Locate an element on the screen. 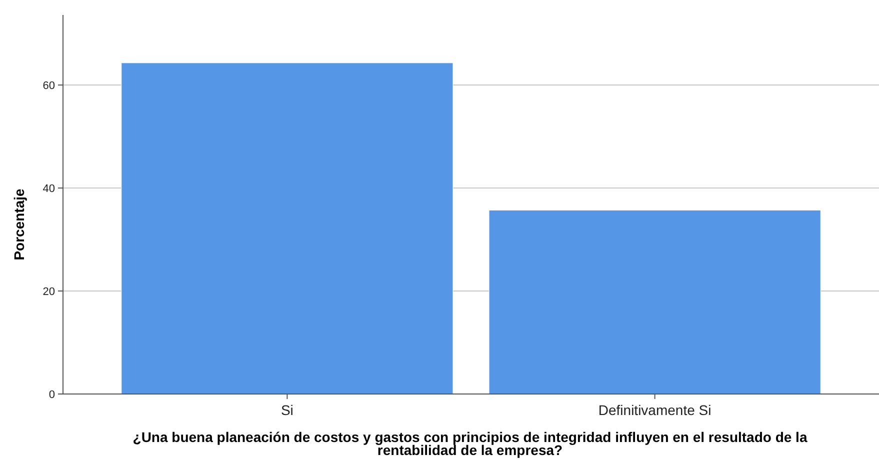  y-tick-label: 0 is located at coordinates (51, 394).